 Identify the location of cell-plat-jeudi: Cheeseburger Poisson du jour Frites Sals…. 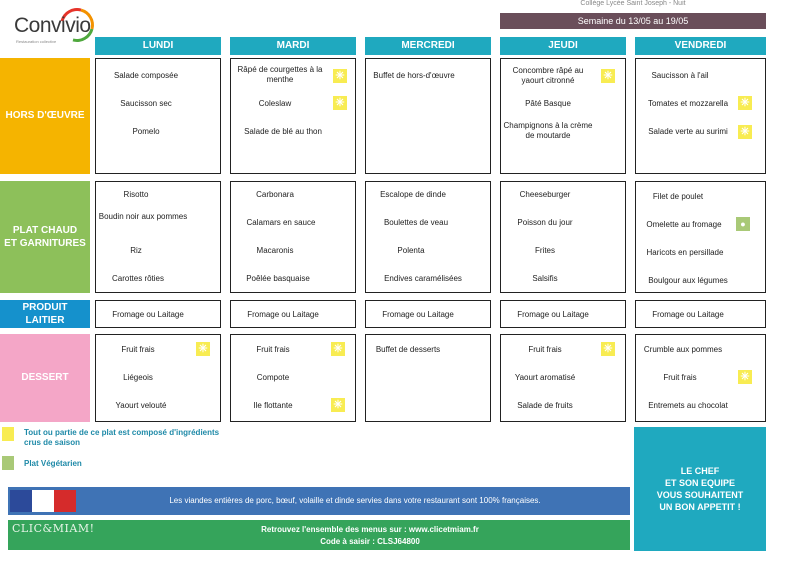
(563, 237).